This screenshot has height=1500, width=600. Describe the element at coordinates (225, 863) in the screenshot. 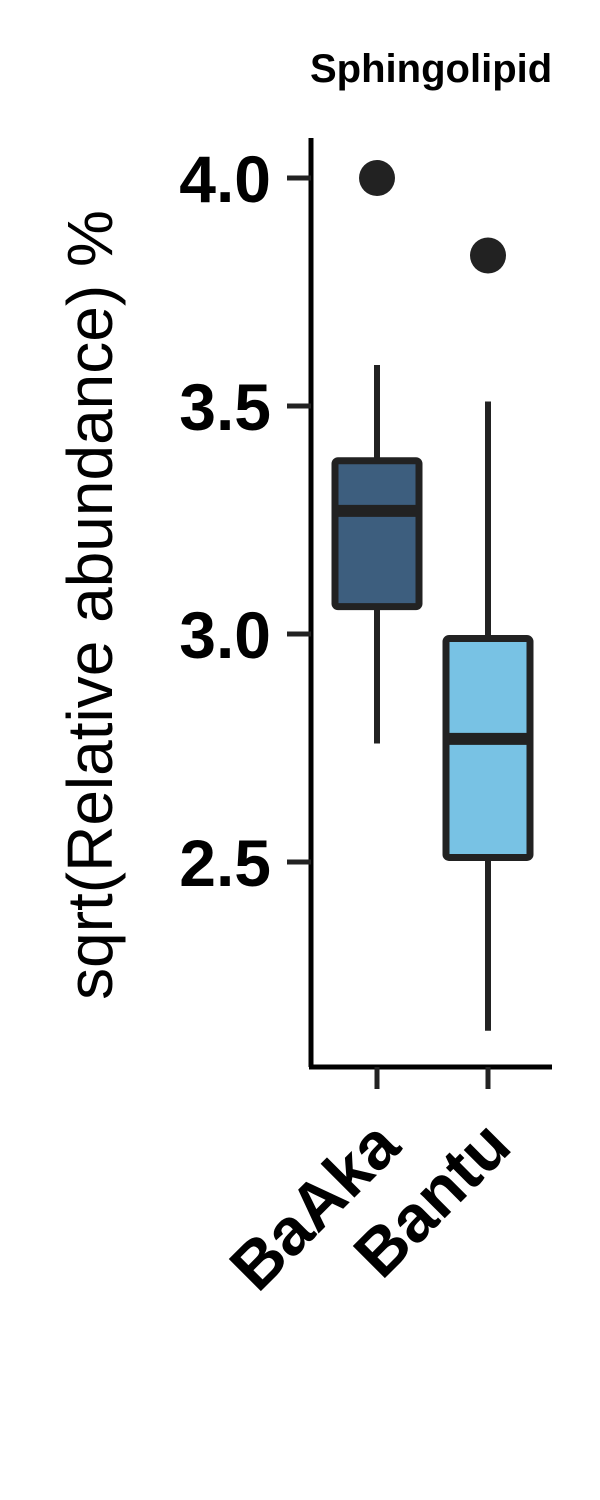

I see `y-tick-label: 2.5` at that location.